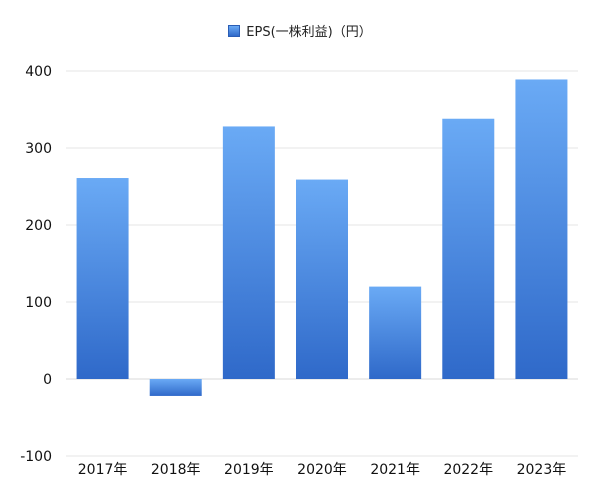 The width and height of the screenshot is (600, 504). Describe the element at coordinates (468, 470) in the screenshot. I see `x-tick-label: 2022年` at that location.